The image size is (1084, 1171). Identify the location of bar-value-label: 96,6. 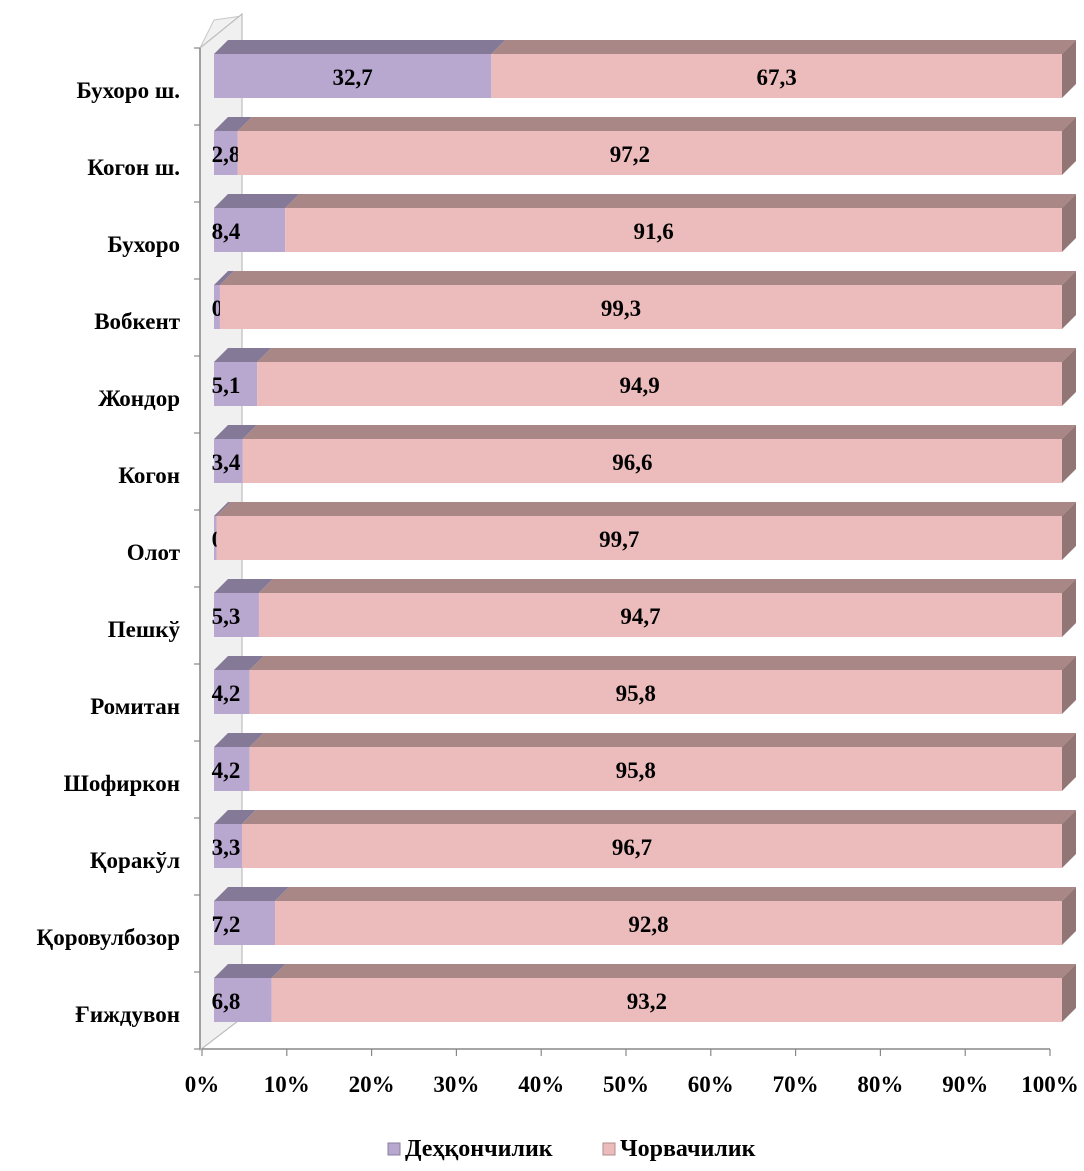
(632, 462).